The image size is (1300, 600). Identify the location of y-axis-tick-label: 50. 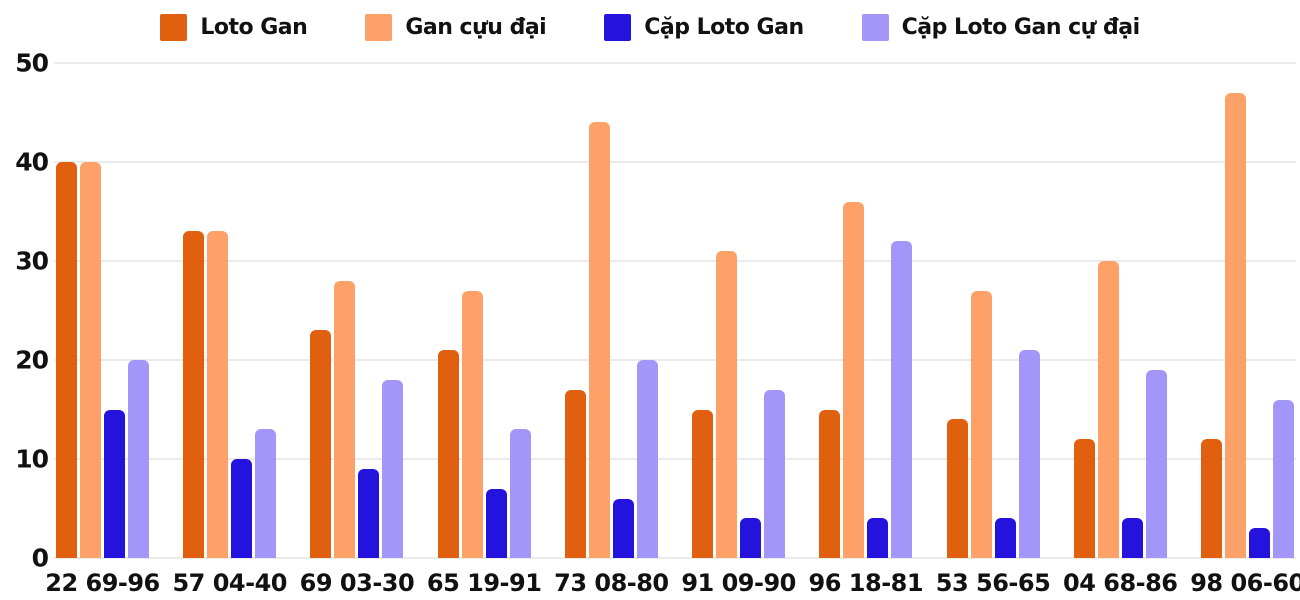
(32, 63).